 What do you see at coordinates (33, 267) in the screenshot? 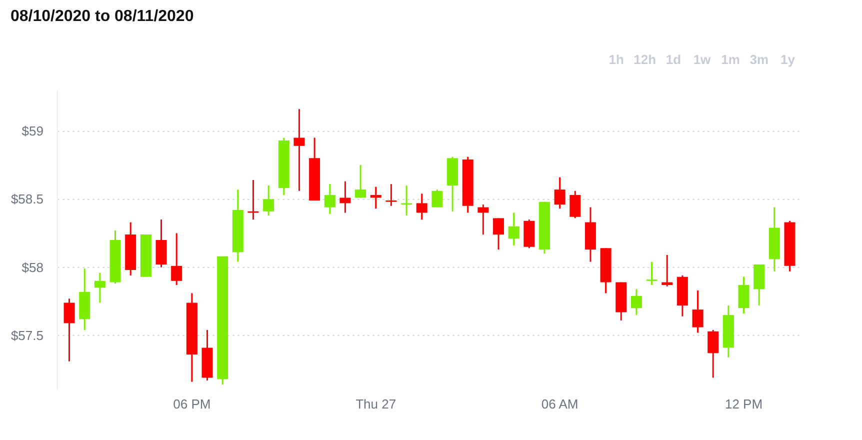
I see `y-tick-label: $58` at bounding box center [33, 267].